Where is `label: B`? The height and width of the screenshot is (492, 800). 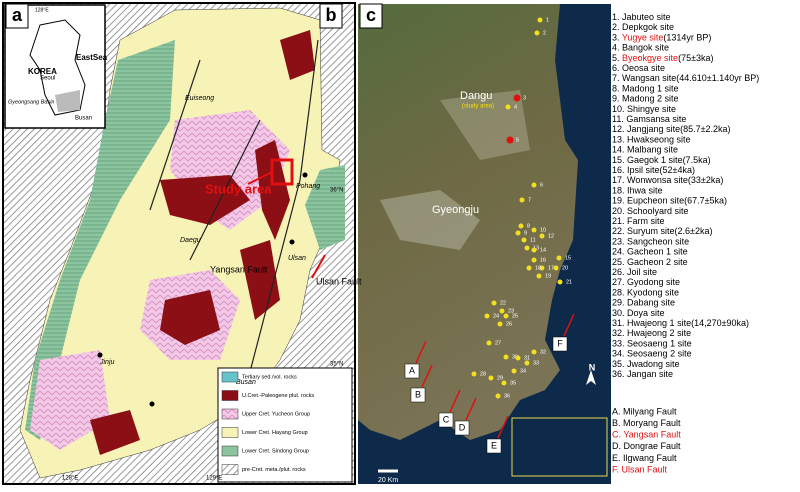 label: B is located at coordinates (418, 394).